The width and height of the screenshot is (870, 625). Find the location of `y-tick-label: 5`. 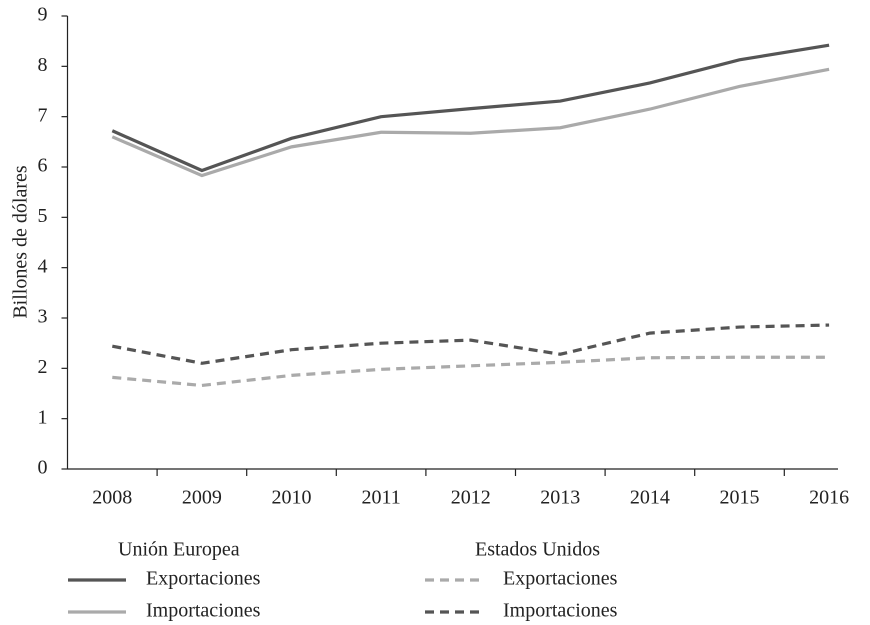

y-tick-label: 5 is located at coordinates (43, 216).